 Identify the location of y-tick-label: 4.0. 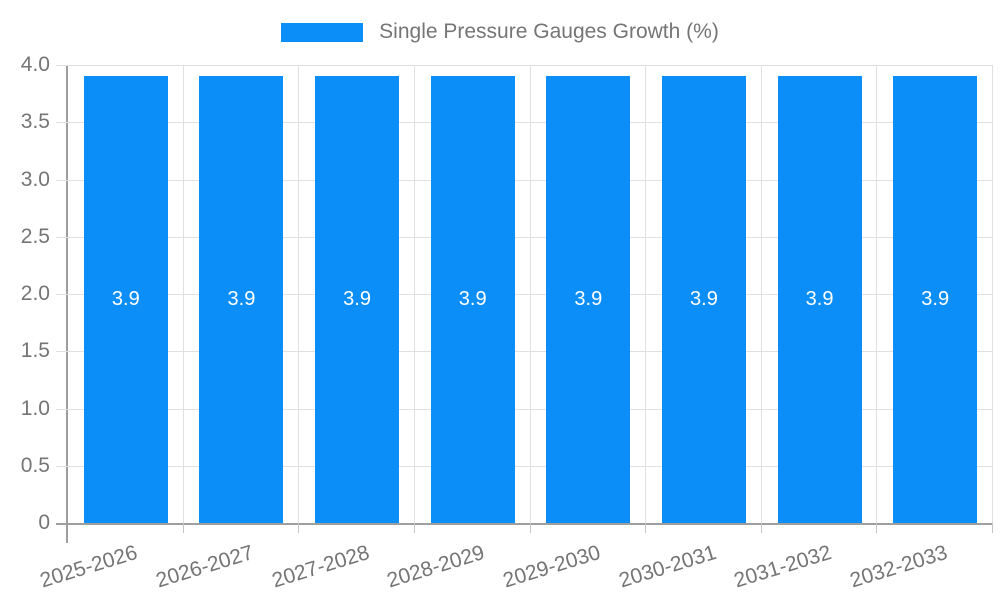
(35, 64).